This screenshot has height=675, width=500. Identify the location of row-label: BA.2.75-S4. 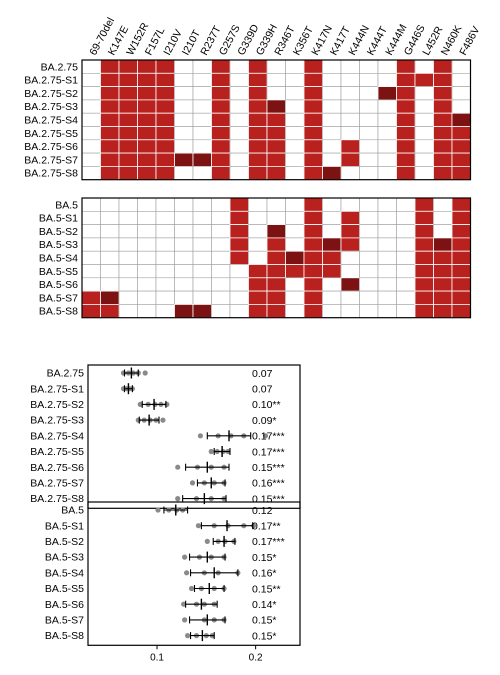
(51, 120).